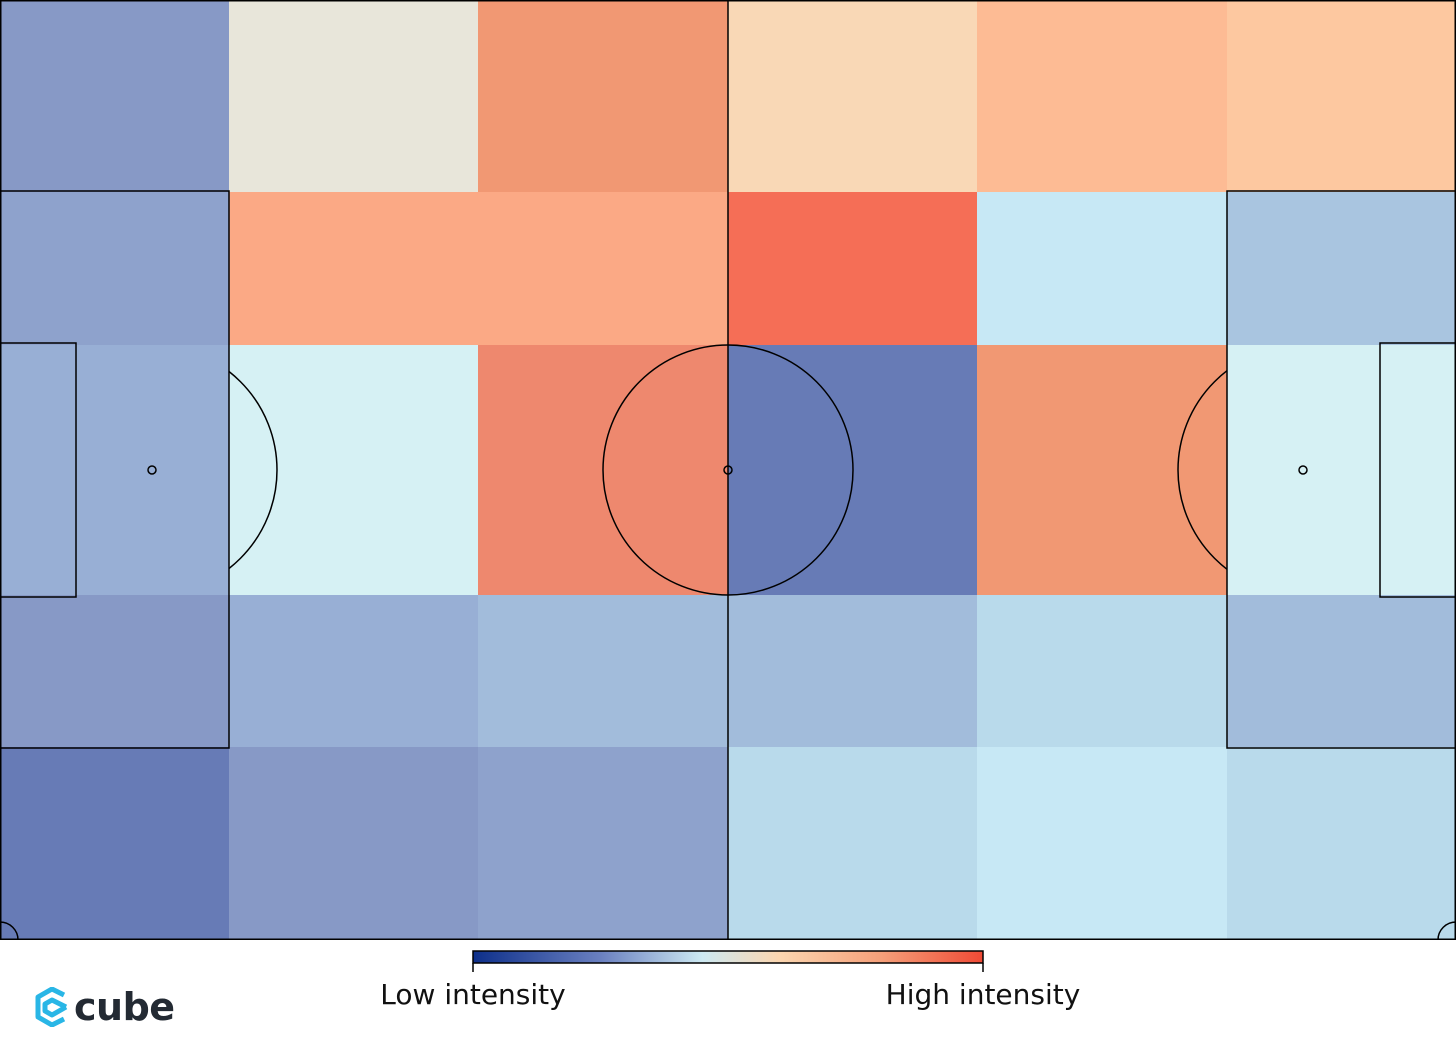 Image resolution: width=1456 pixels, height=1050 pixels. I want to click on heatmap-cell-r4-c2, so click(603, 843).